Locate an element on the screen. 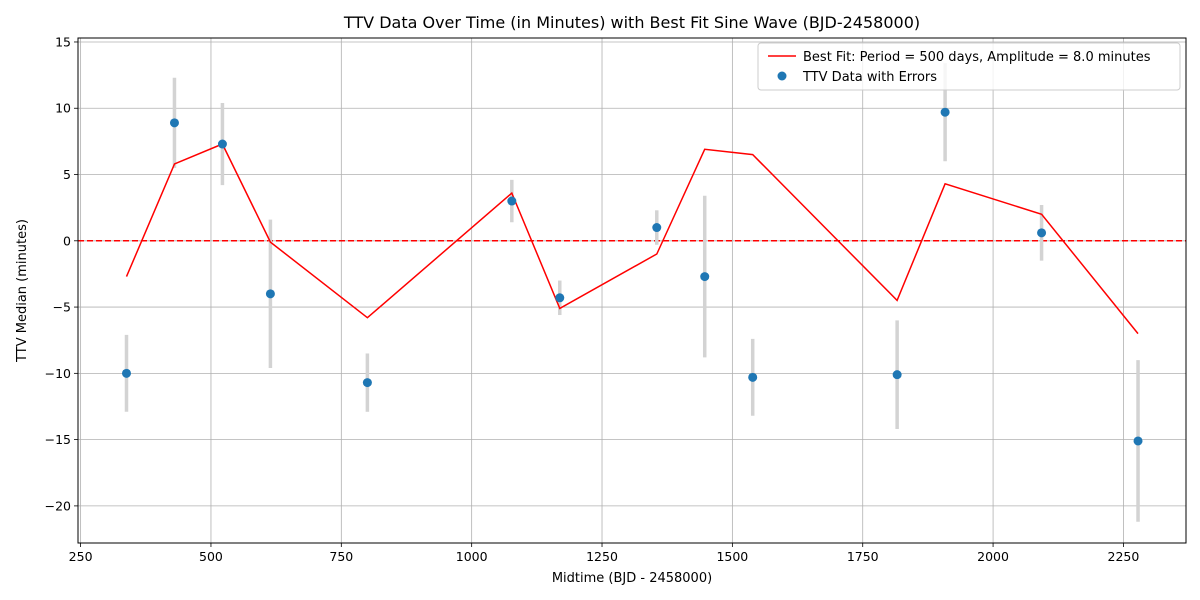 This screenshot has width=1200, height=600. x-tick-label: 750 is located at coordinates (341, 556).